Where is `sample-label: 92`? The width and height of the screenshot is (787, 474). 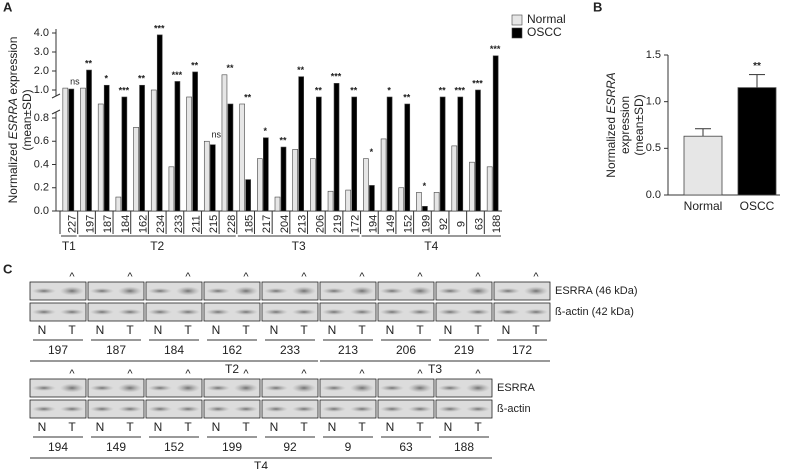
sample-label: 92 is located at coordinates (290, 447).